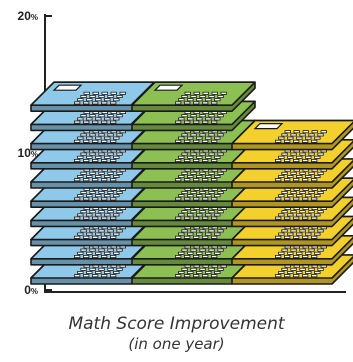  I want to click on y-tick-label: 10%, so click(28, 153).